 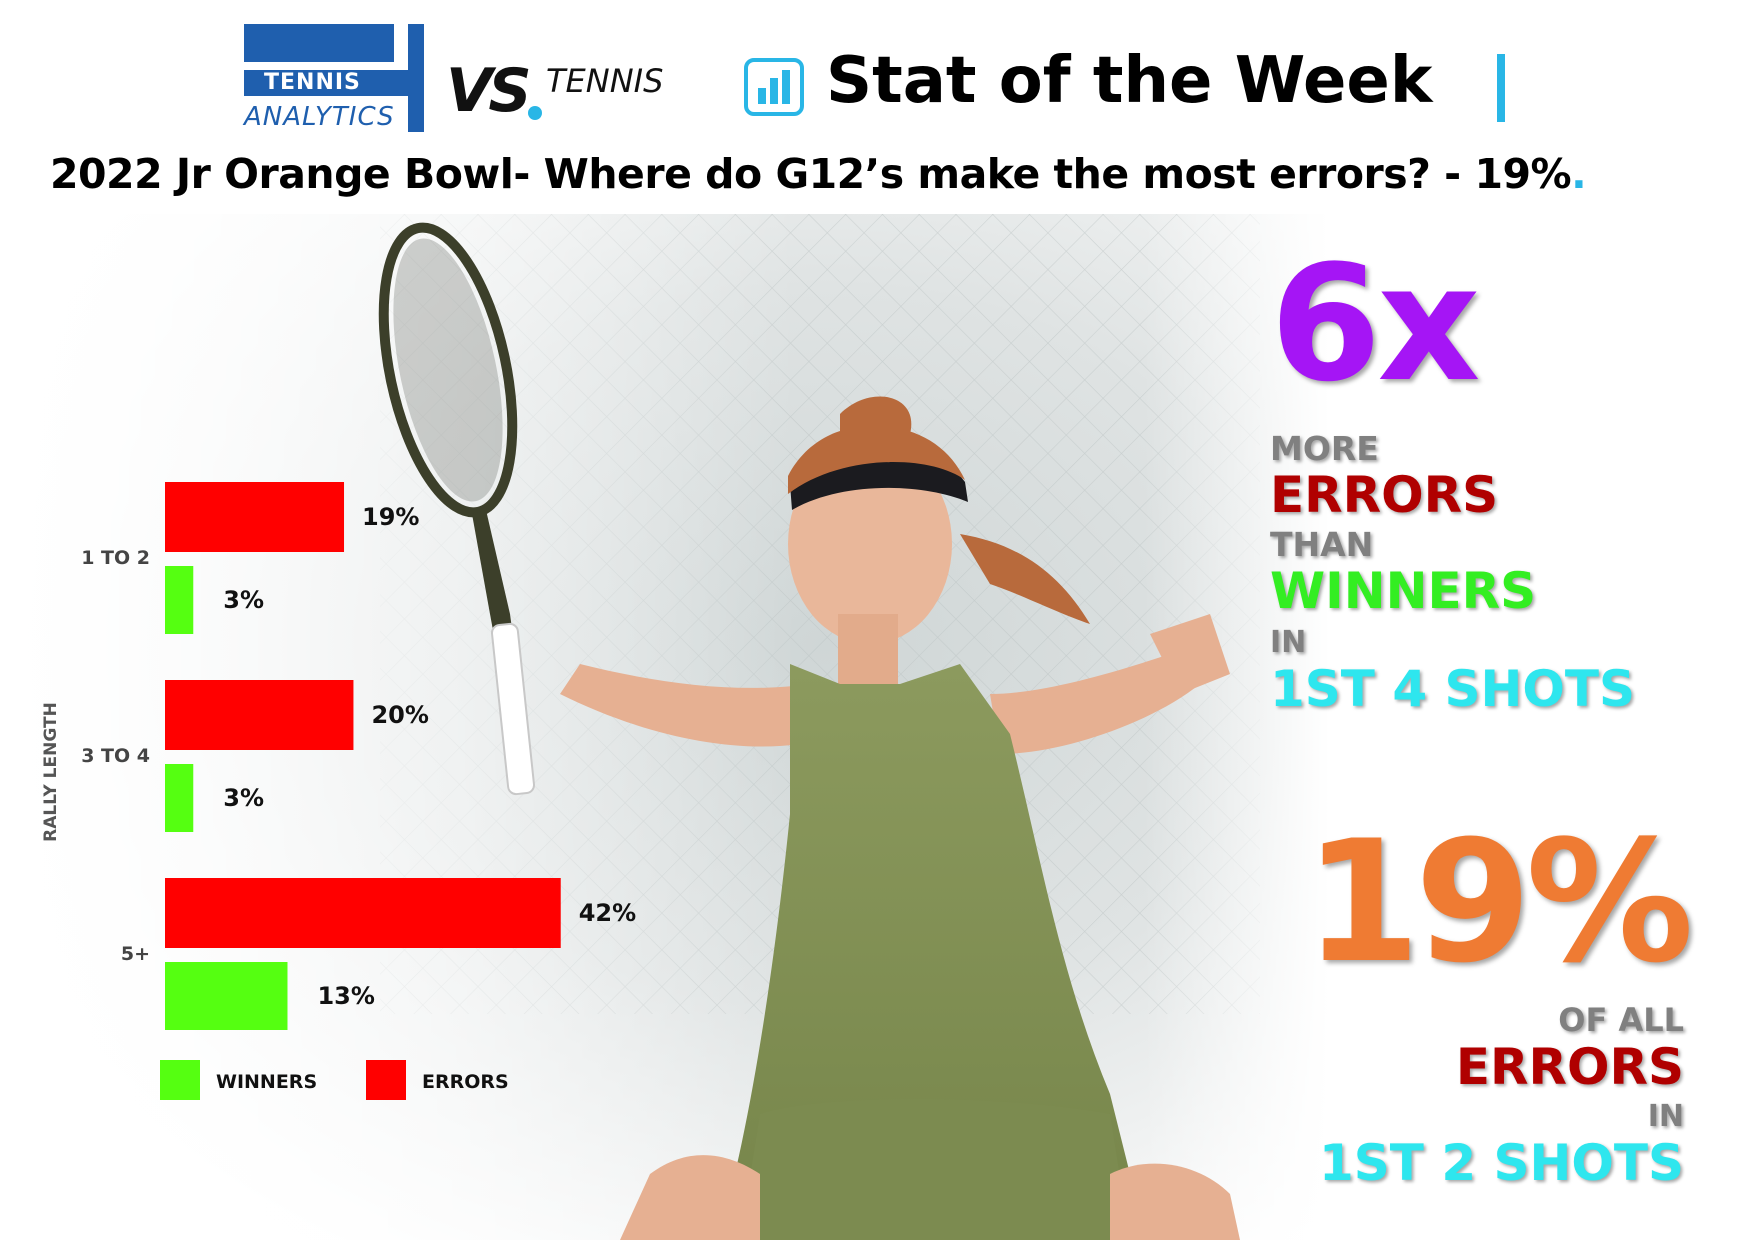 What do you see at coordinates (1322, 544) in the screenshot?
I see `callout-top-than: THAN` at bounding box center [1322, 544].